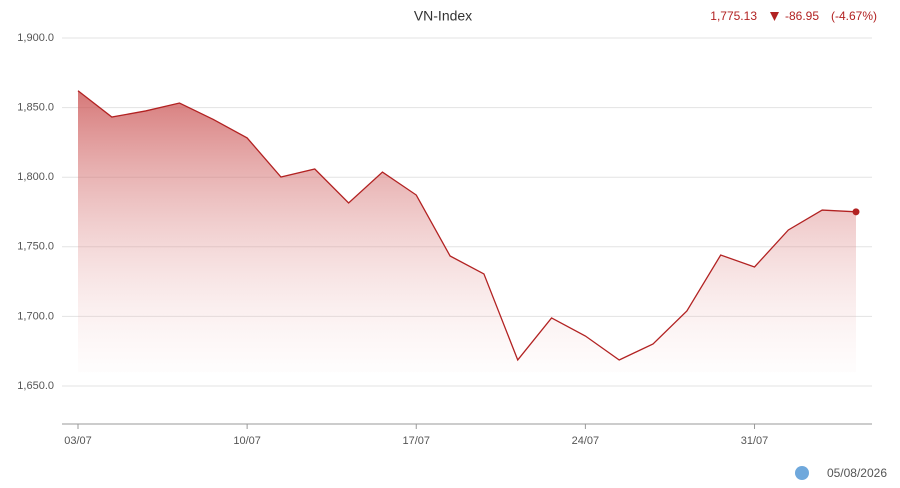  I want to click on x-tick-label: 10/07, so click(247, 441).